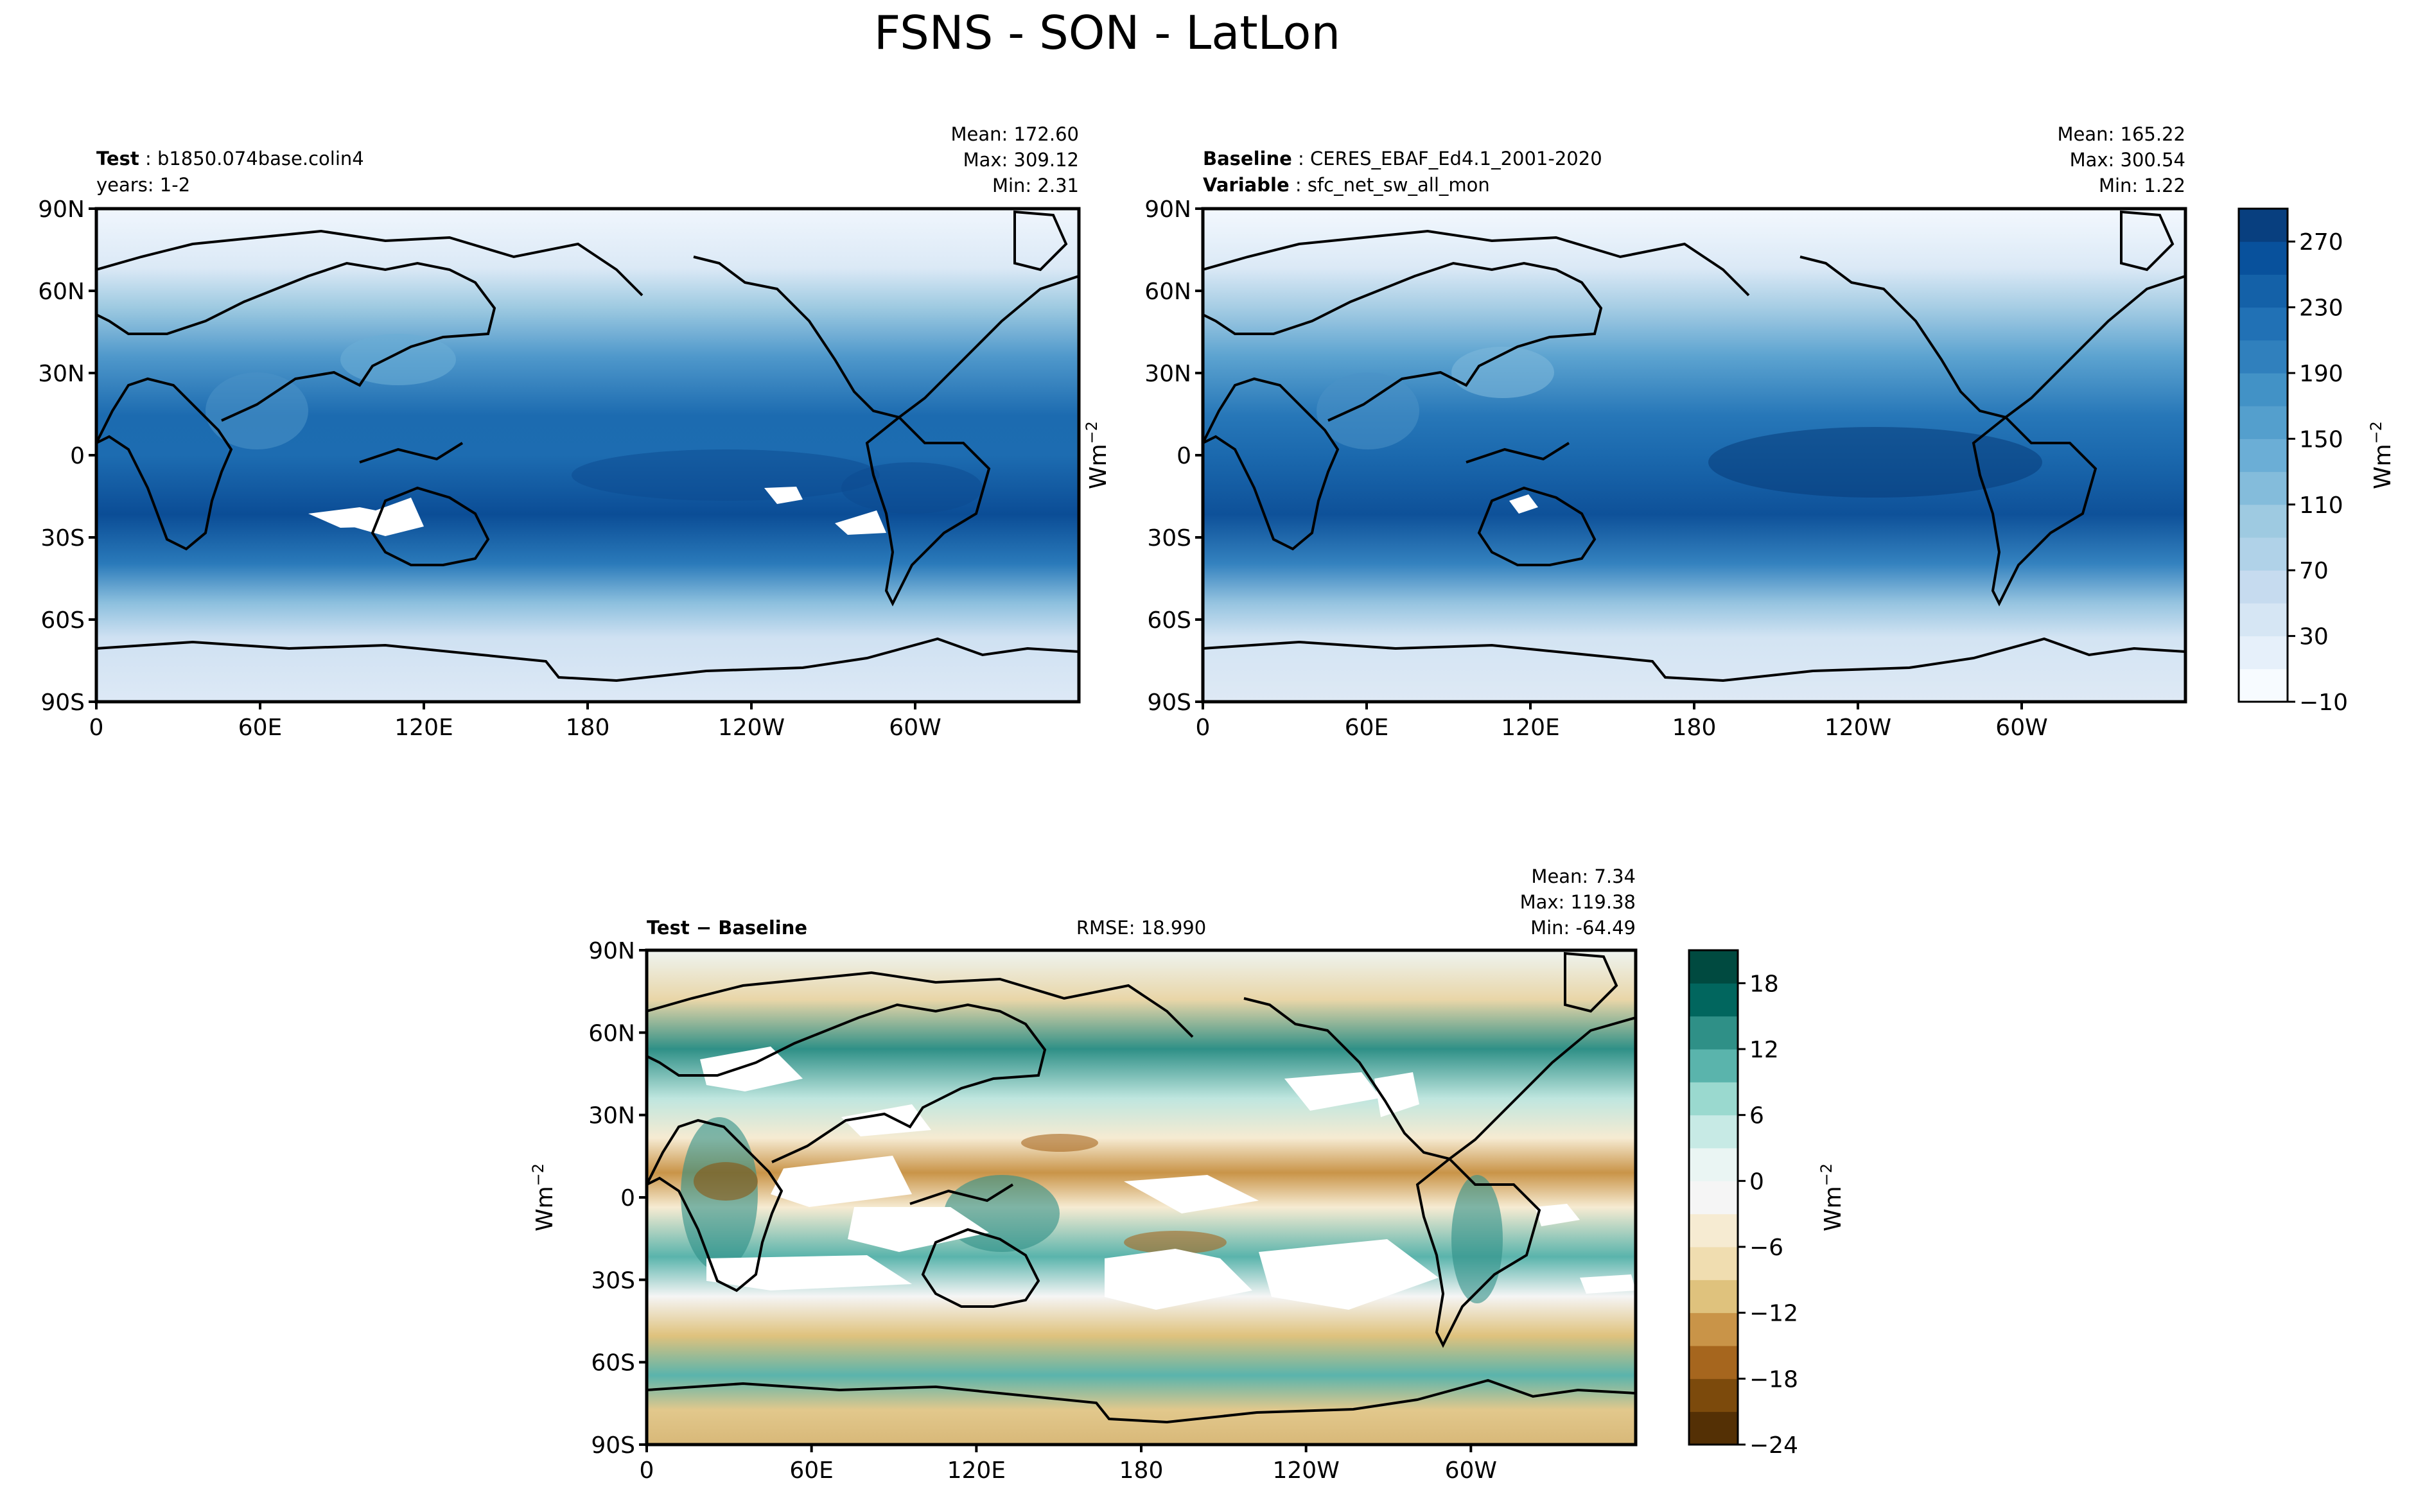 The image size is (2416, 1512). I want to click on colorbar-tick-label: 0, so click(1756, 1182).